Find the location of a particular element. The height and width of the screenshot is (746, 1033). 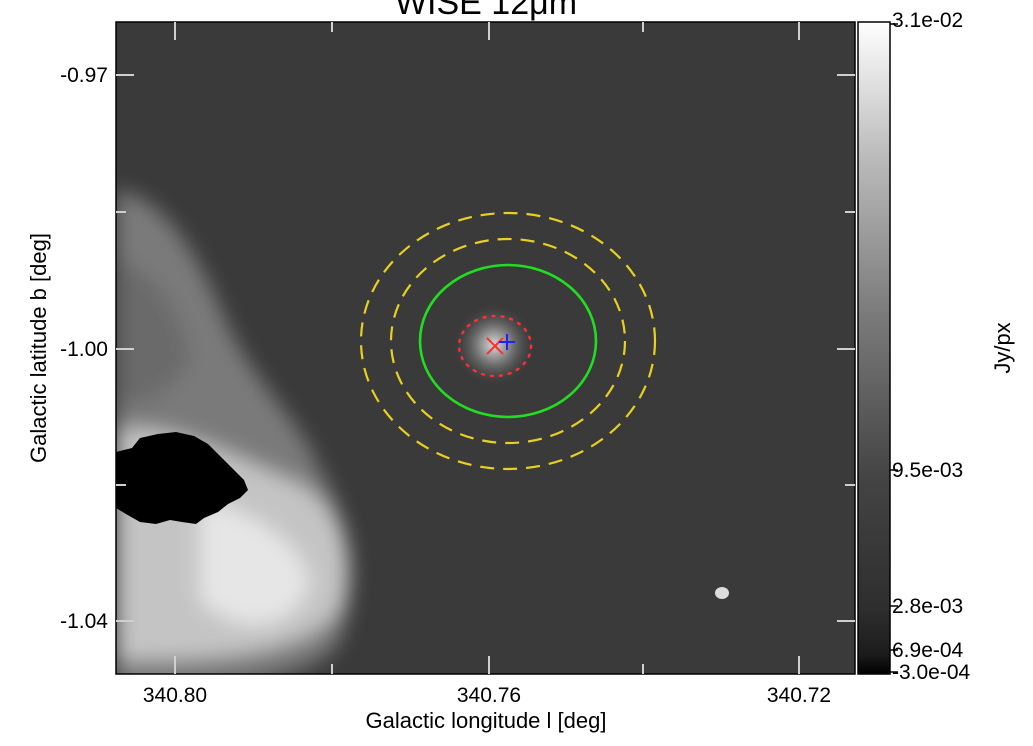

outer-background-ellipse is located at coordinates (508, 341).